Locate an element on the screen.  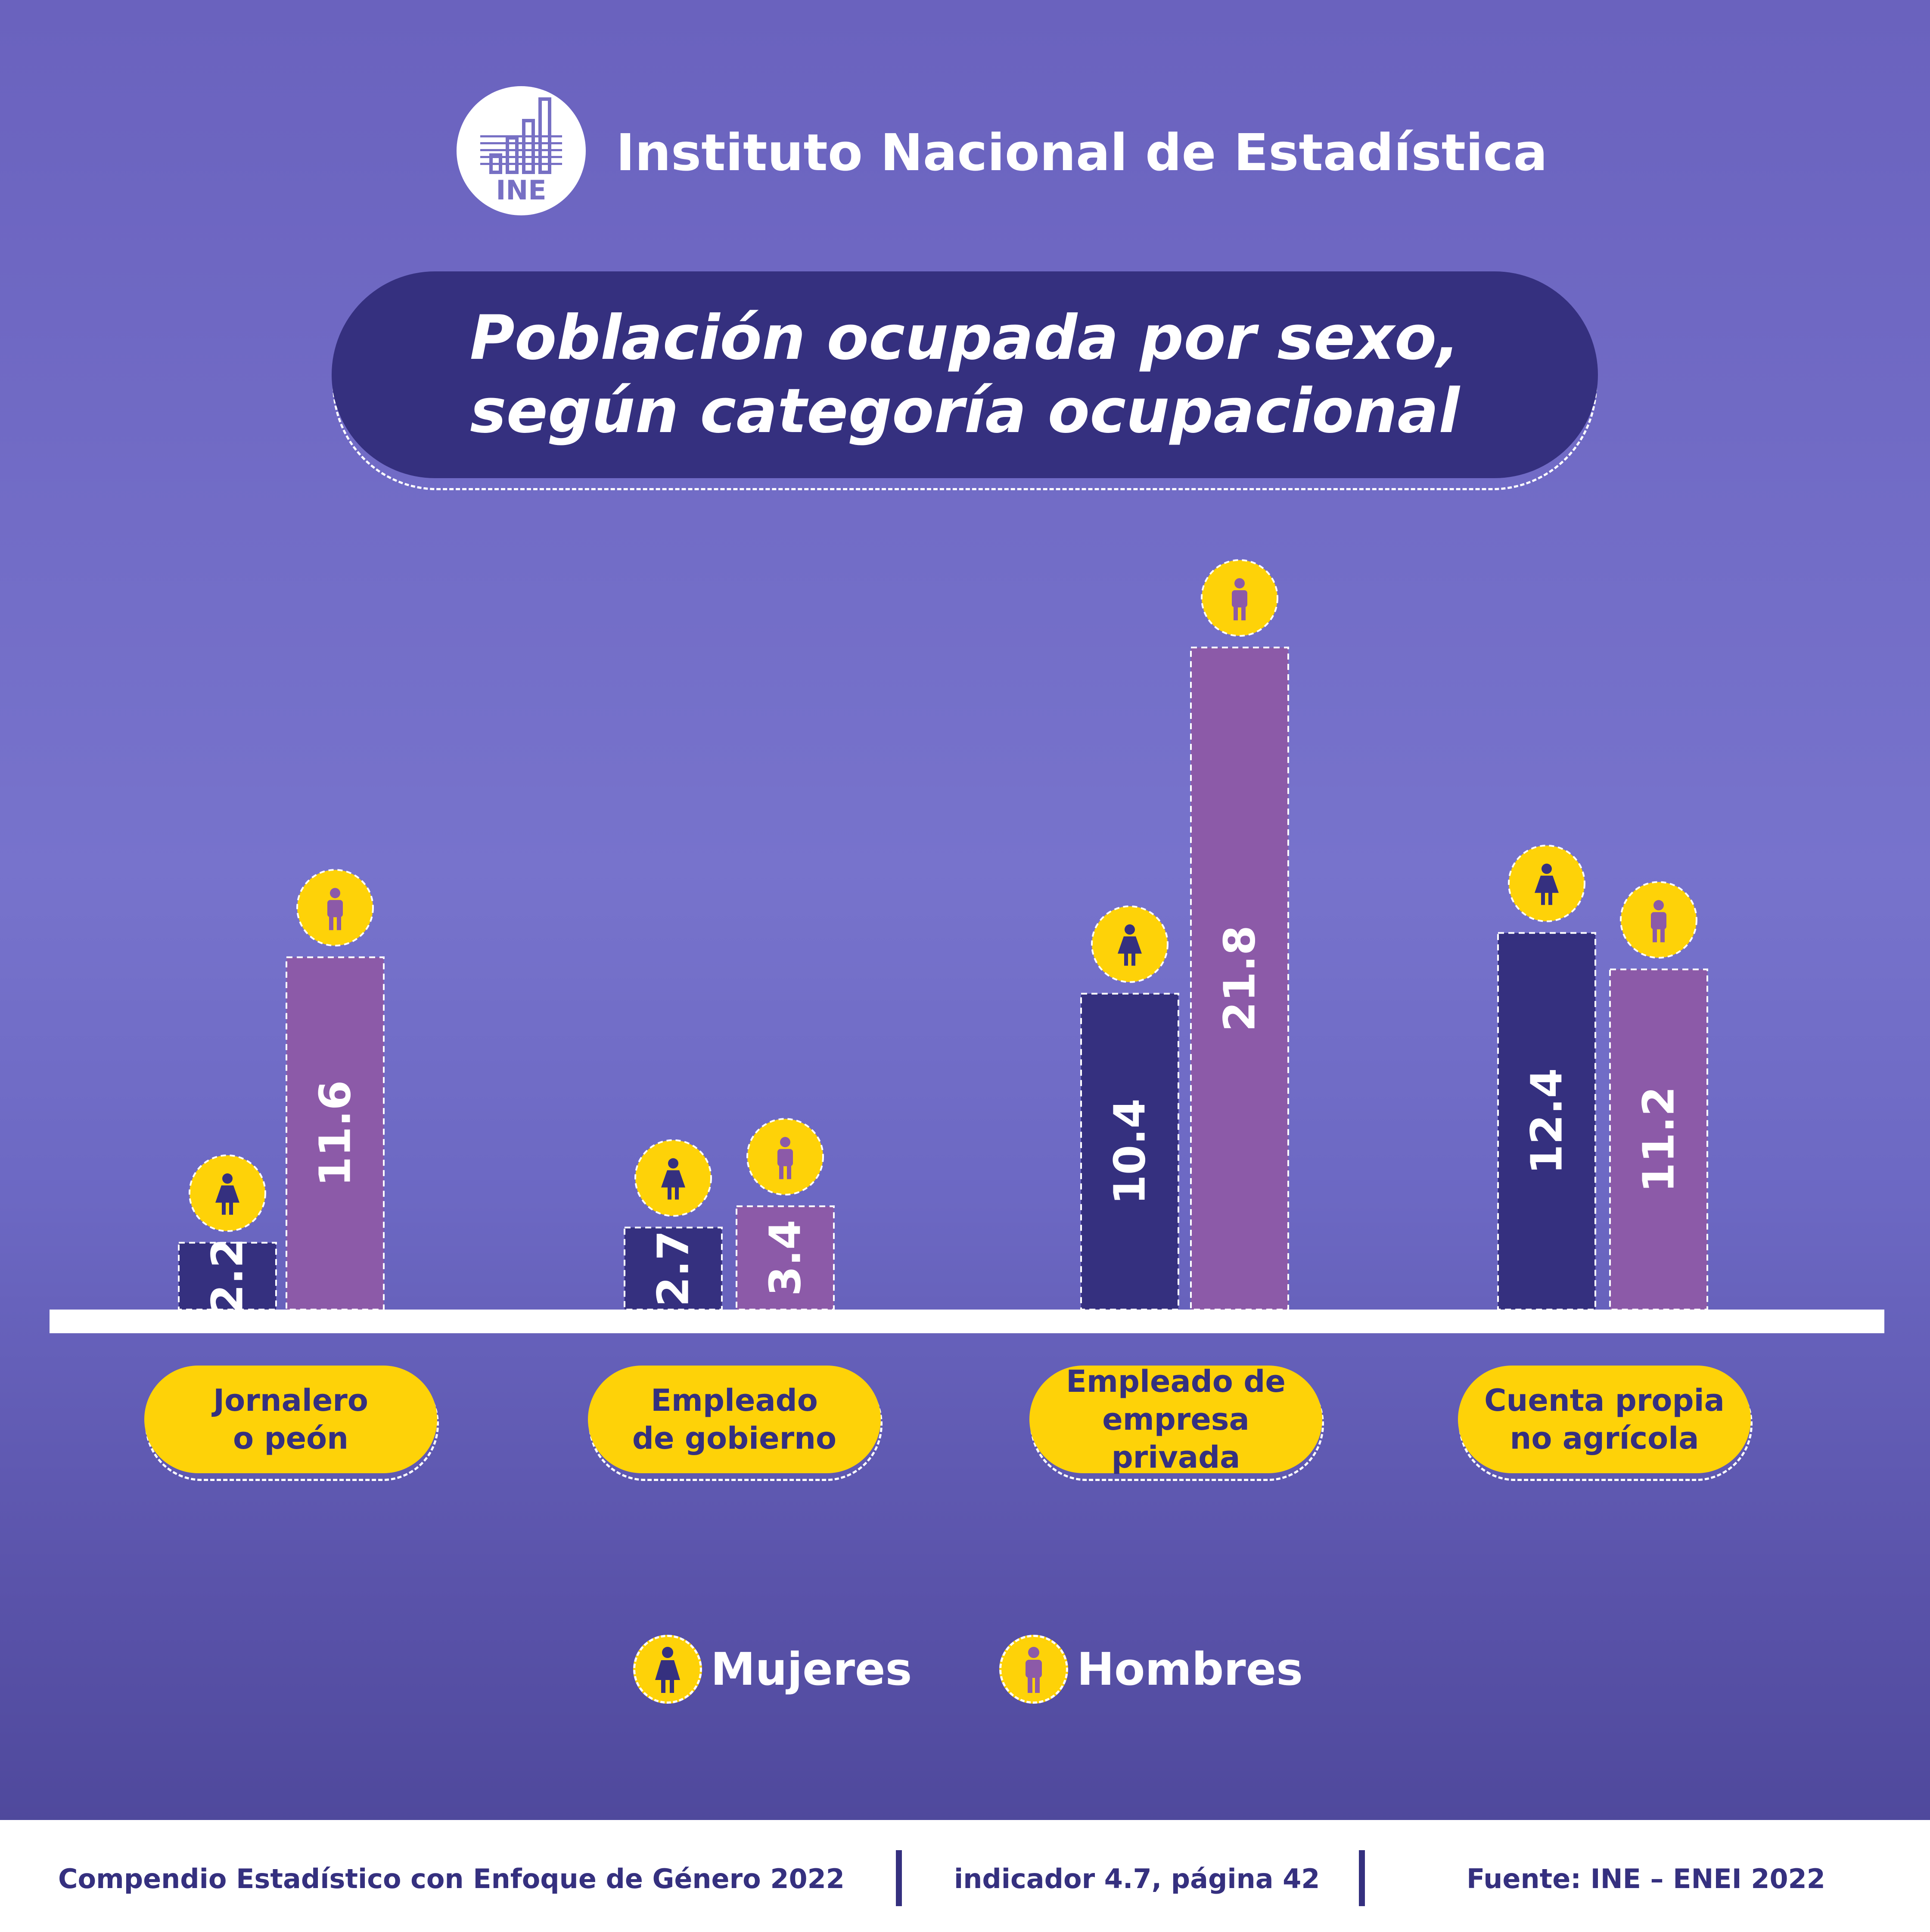
org-name: Instituto Nacional de Estadística is located at coordinates (1082, 153).